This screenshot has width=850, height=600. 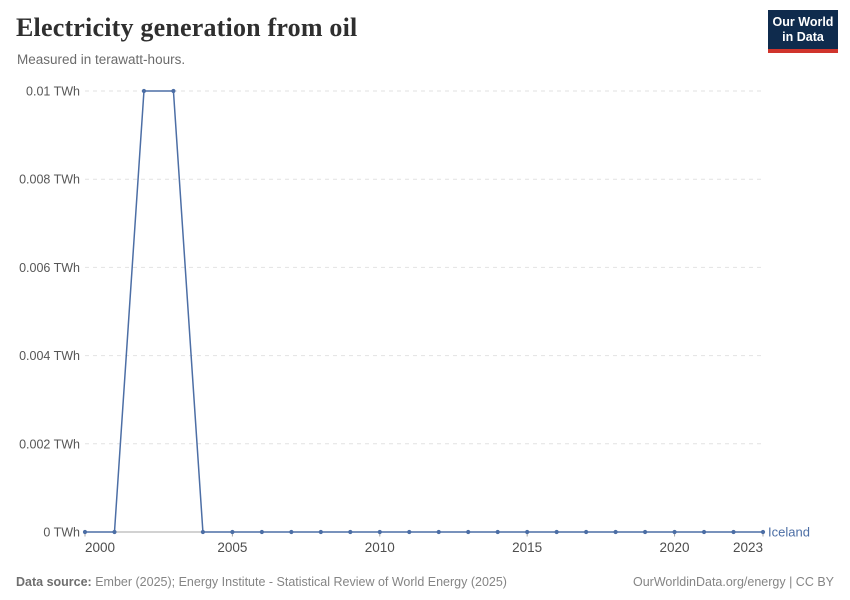 I want to click on x-axis-label: 2010, so click(x=380, y=547).